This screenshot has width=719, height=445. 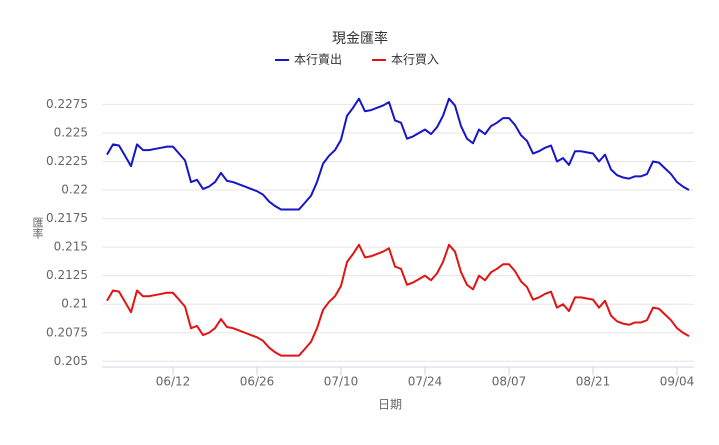 I want to click on legend-label: 本行賣出, so click(x=318, y=59).